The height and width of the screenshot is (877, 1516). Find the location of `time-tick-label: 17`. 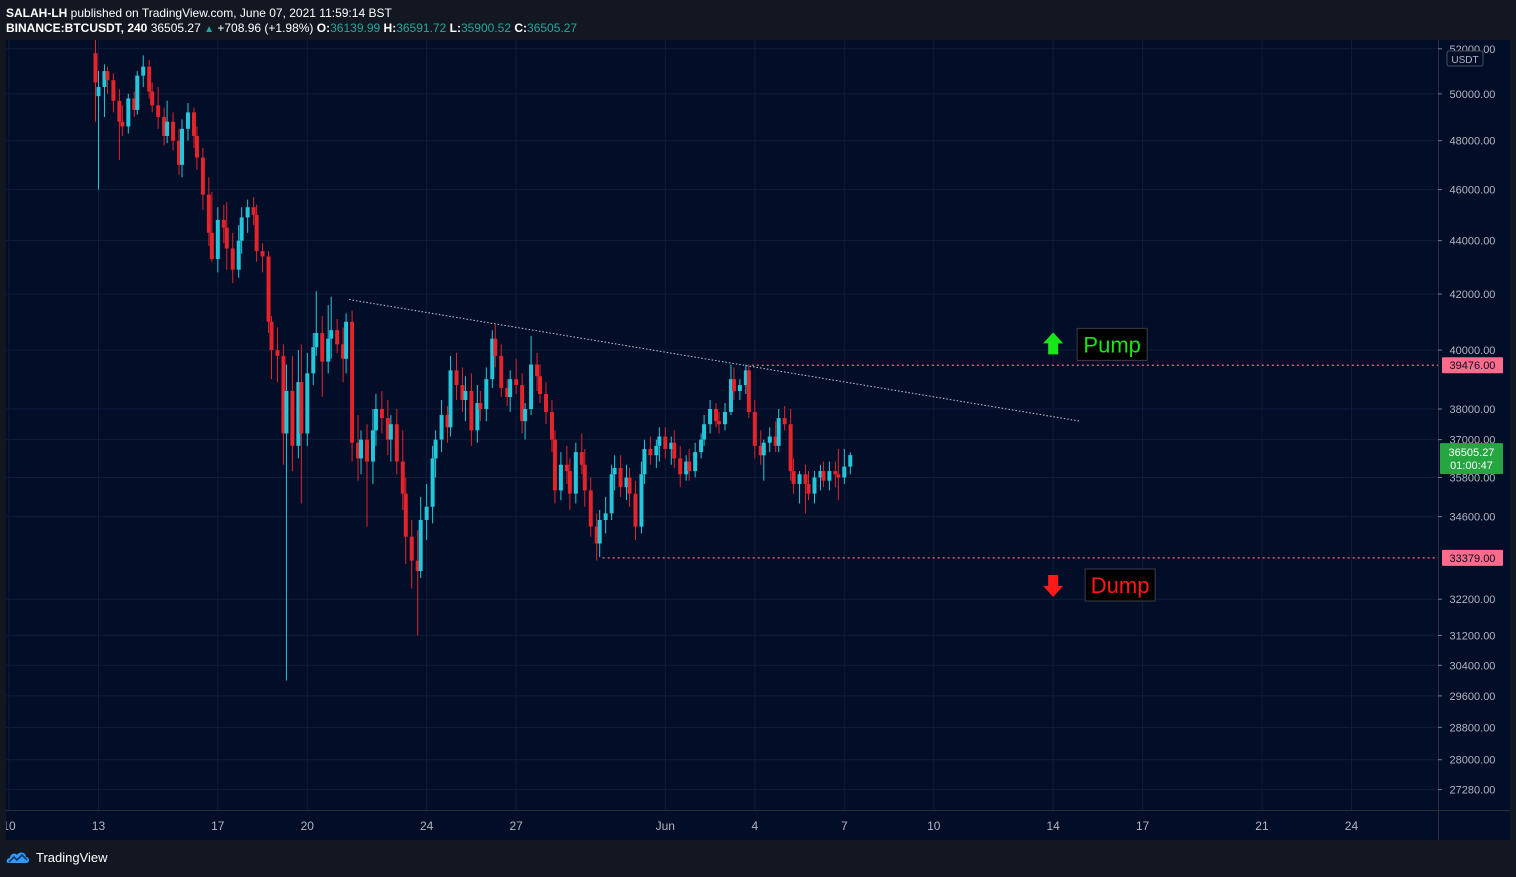

time-tick-label: 17 is located at coordinates (1143, 826).